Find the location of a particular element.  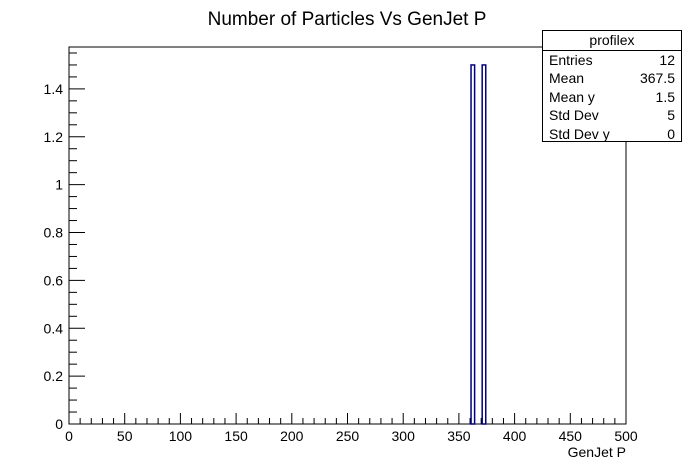

stats-value: 1.5 is located at coordinates (665, 96).